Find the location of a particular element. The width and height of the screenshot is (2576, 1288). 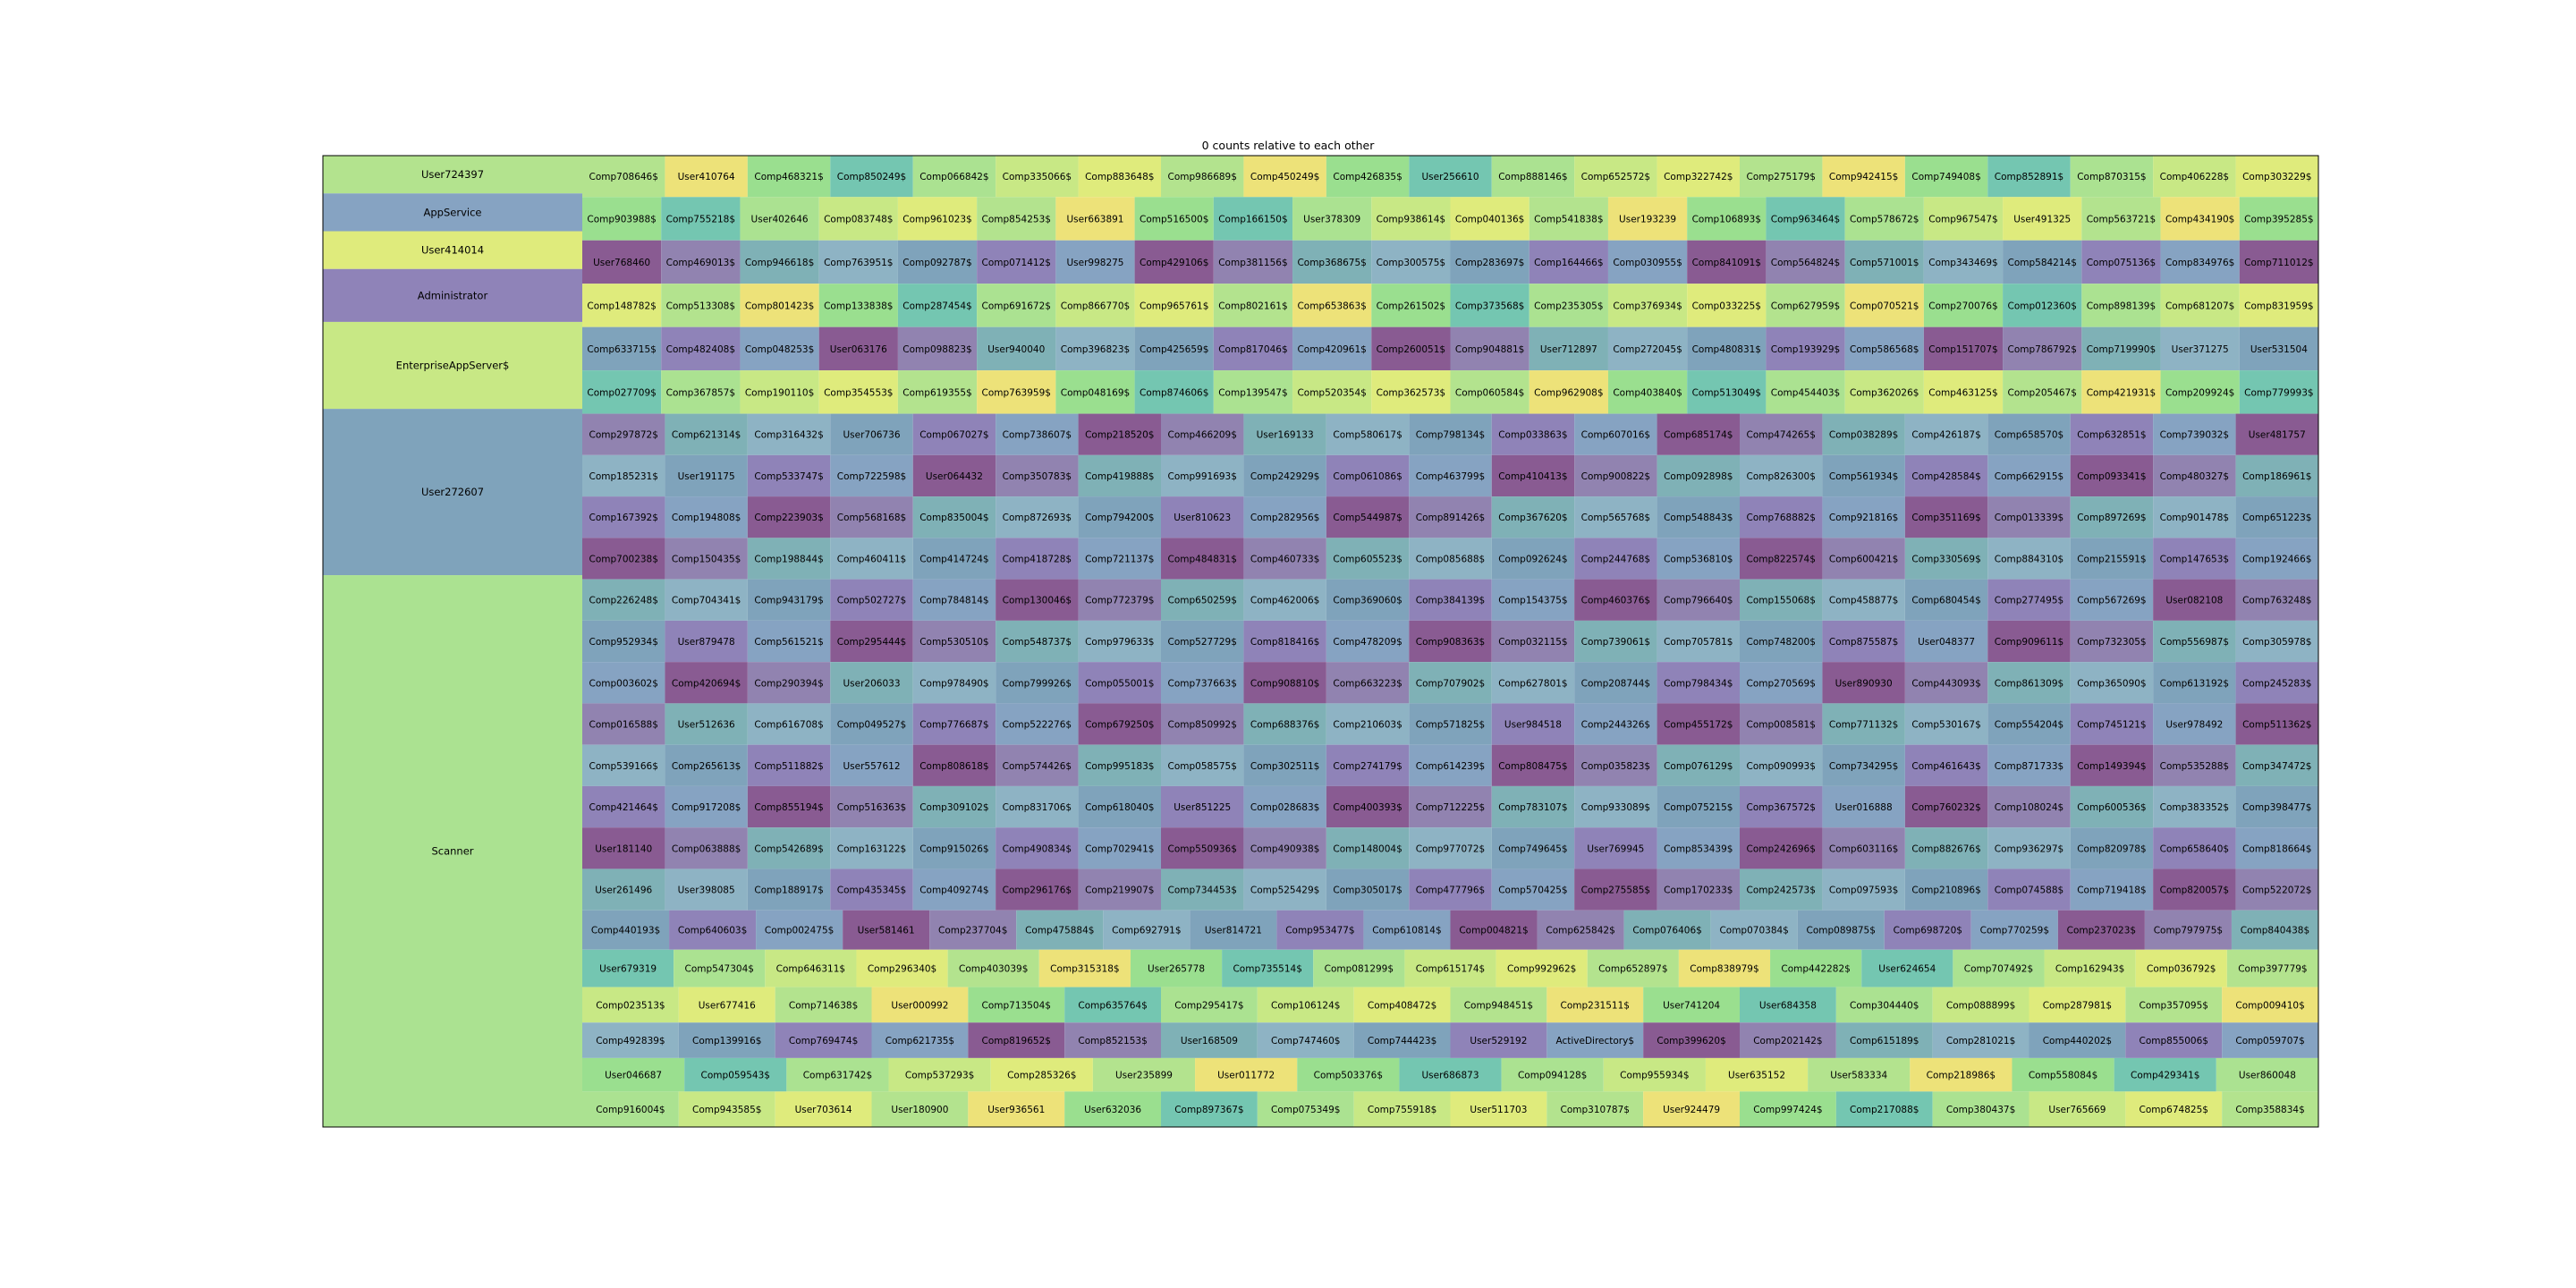

tile-r19-c12 is located at coordinates (1724, 968).